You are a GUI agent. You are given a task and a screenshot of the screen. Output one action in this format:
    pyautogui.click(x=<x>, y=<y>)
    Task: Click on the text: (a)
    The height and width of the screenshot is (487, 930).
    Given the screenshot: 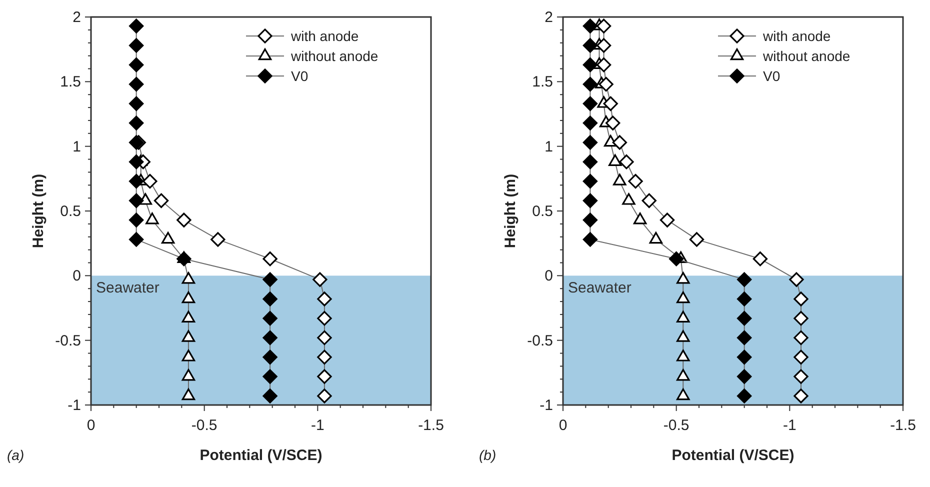 What is the action you would take?
    pyautogui.click(x=15, y=455)
    